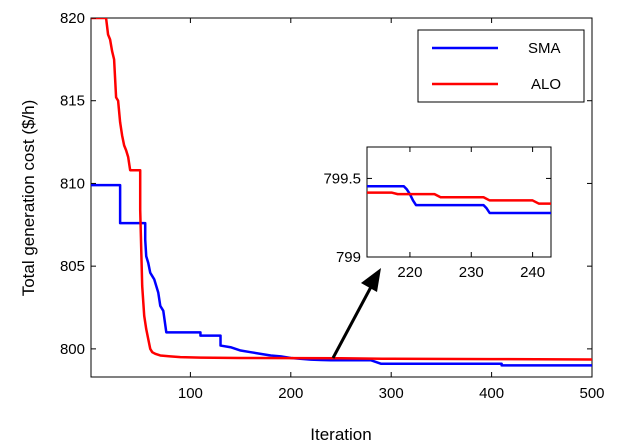 This screenshot has width=618, height=445. I want to click on legend-box, so click(501, 66).